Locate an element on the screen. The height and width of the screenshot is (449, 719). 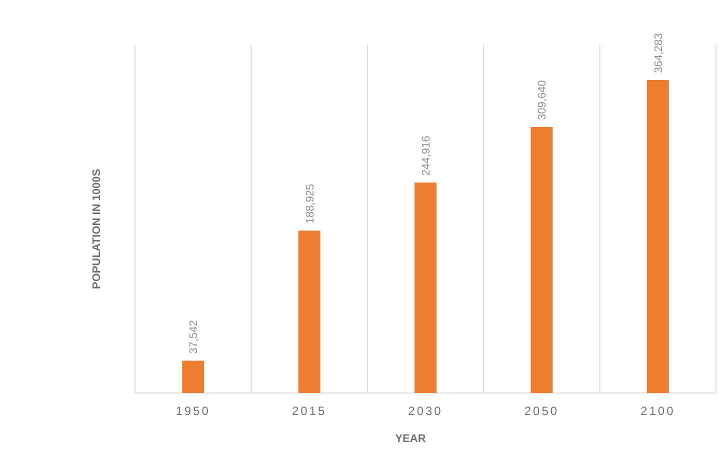
x-tick-label: 2030 is located at coordinates (425, 411).